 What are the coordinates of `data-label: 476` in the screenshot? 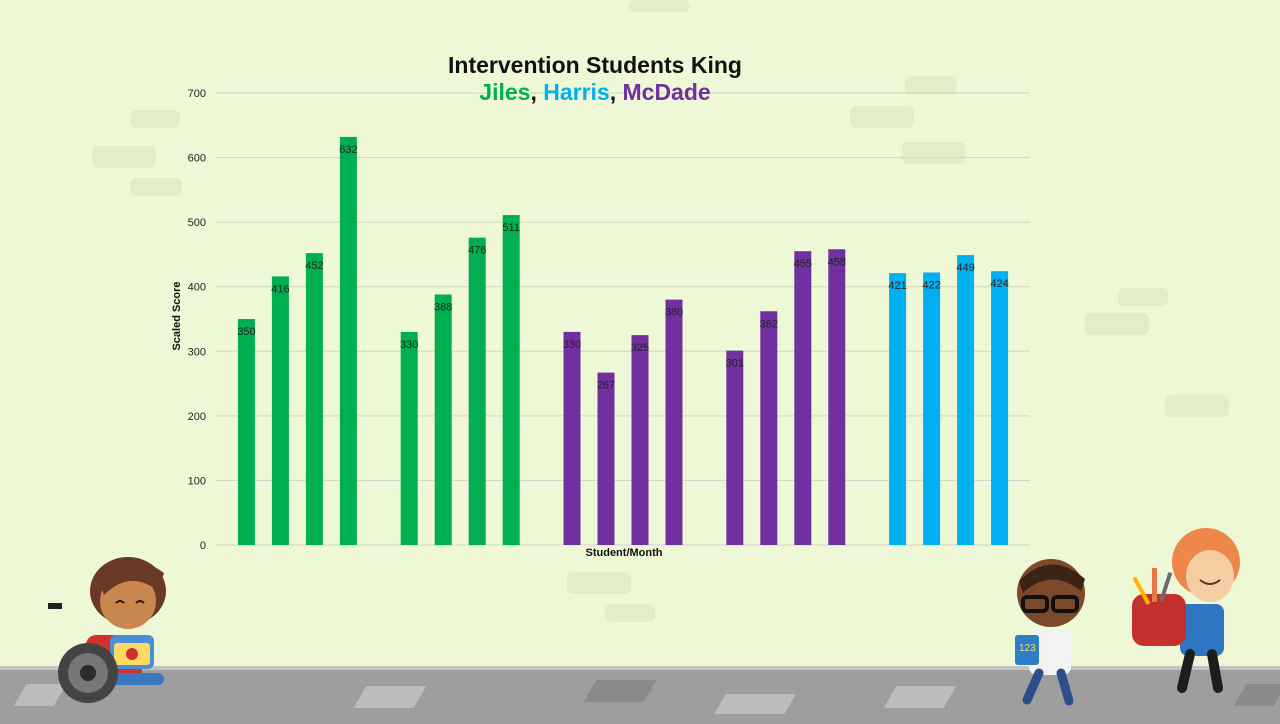 It's located at (477, 251).